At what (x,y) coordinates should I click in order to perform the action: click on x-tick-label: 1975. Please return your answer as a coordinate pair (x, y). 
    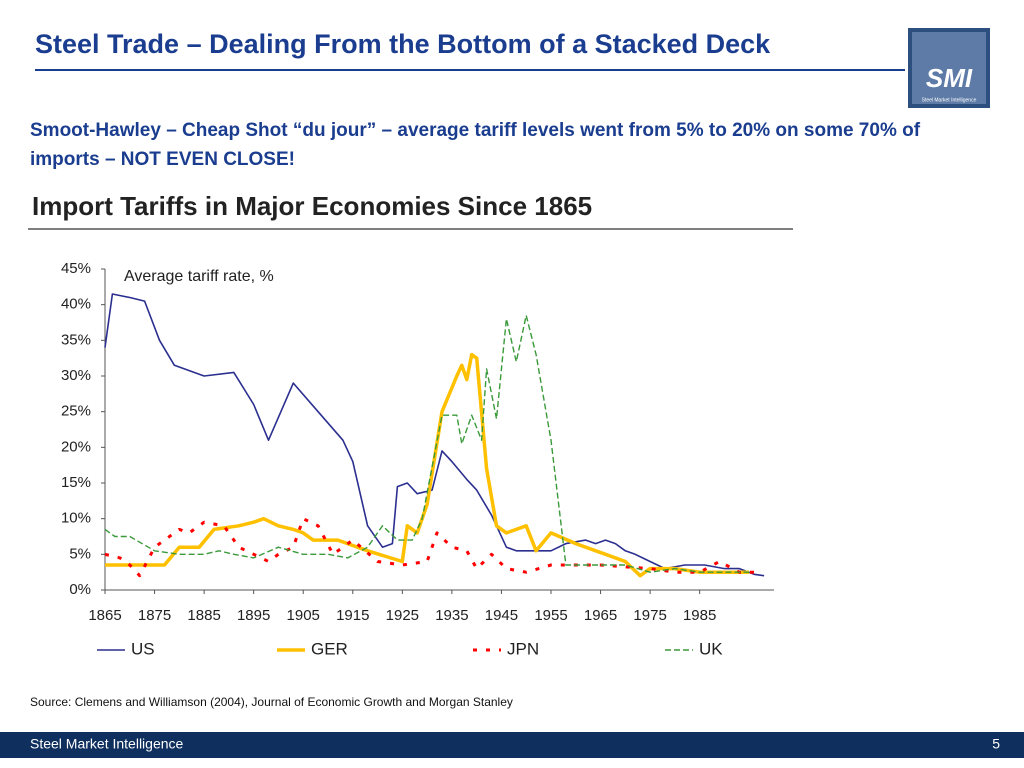
    Looking at the image, I should click on (649, 615).